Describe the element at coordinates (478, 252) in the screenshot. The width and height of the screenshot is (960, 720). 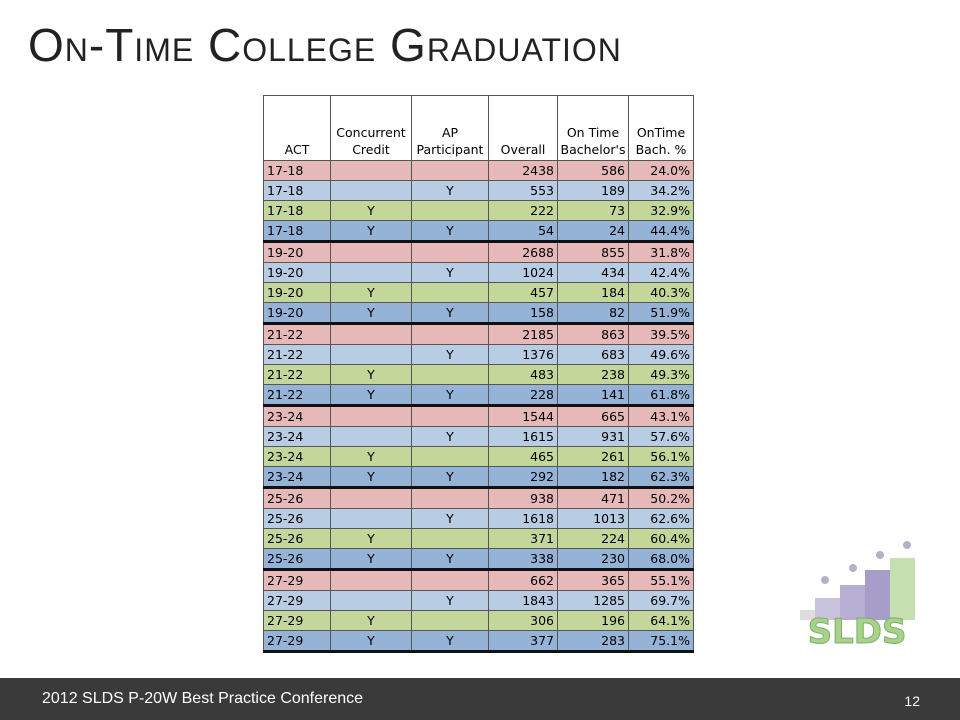
I see `table-row: 19-20 2688 855 31.8%` at that location.